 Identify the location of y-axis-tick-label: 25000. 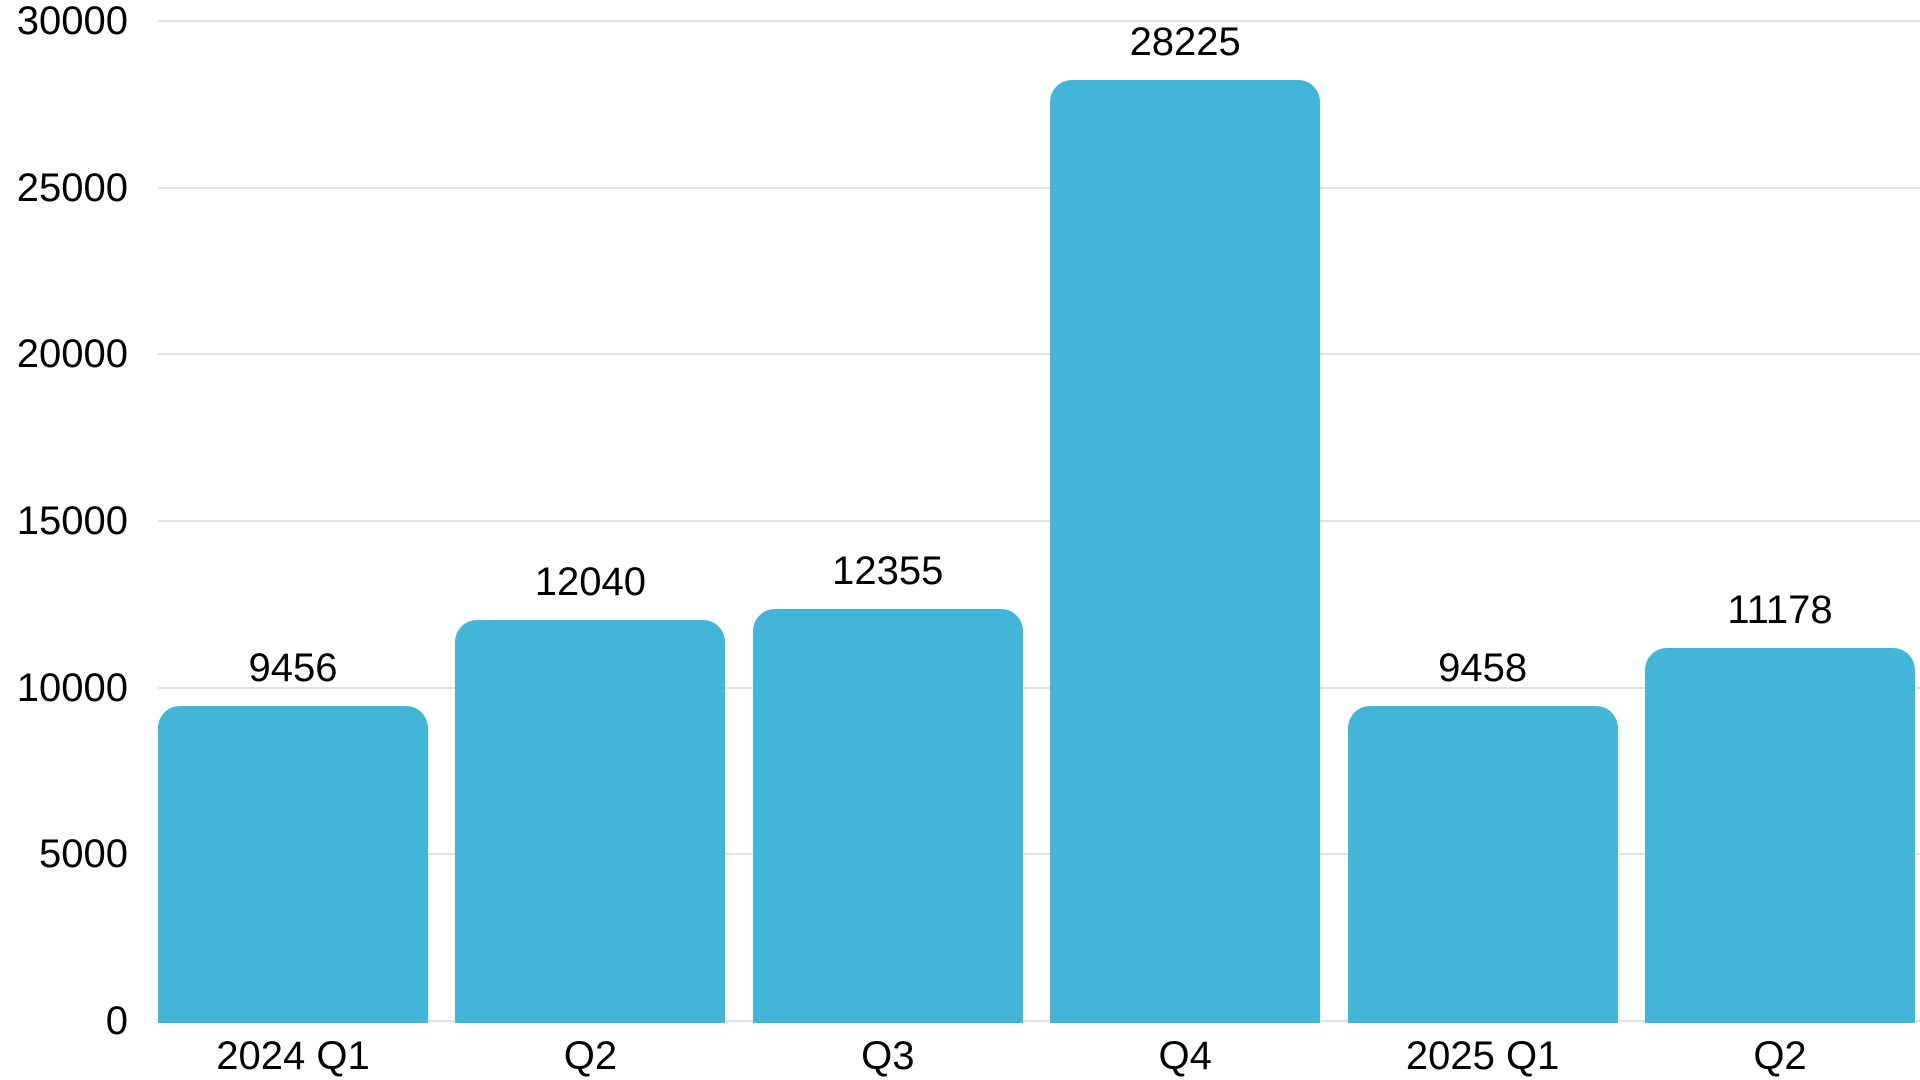
(72, 187).